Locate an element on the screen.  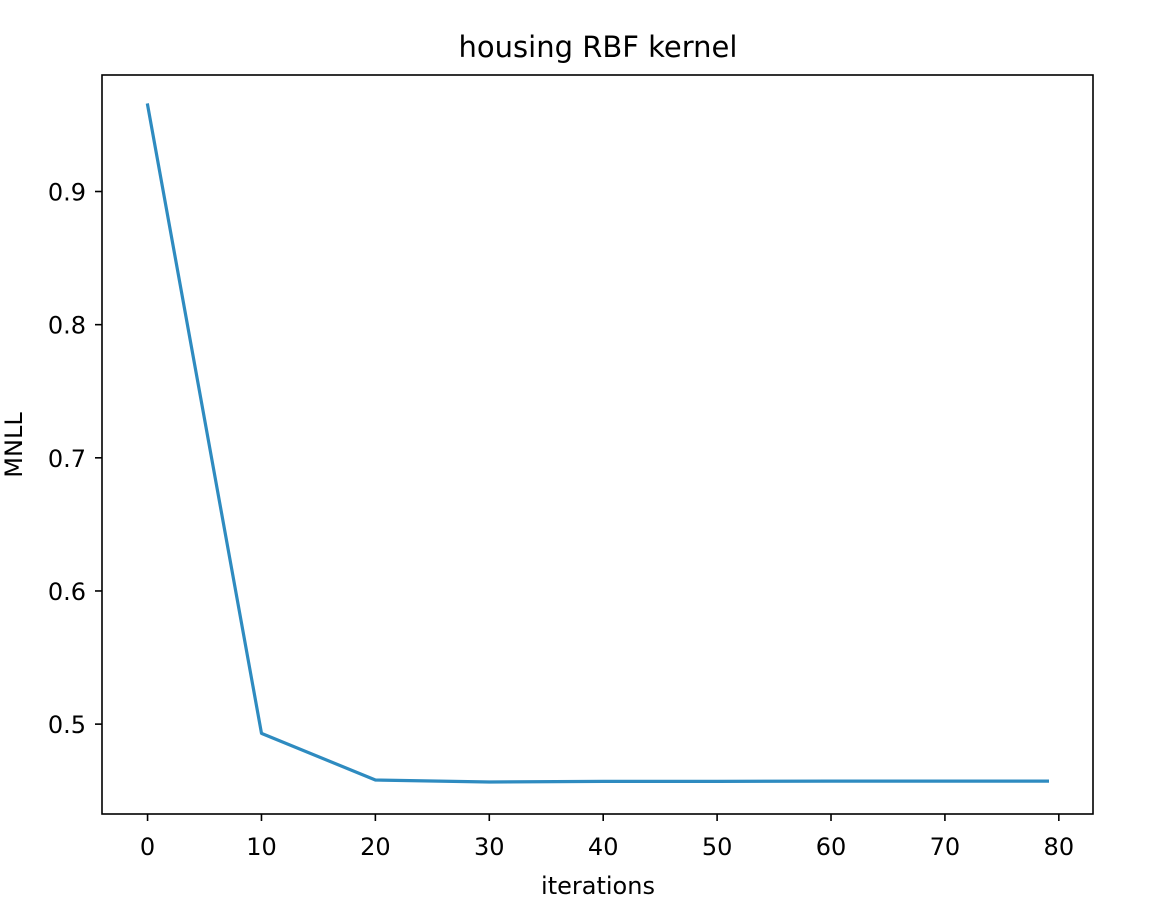
x-tick-label: 20 is located at coordinates (375, 847).